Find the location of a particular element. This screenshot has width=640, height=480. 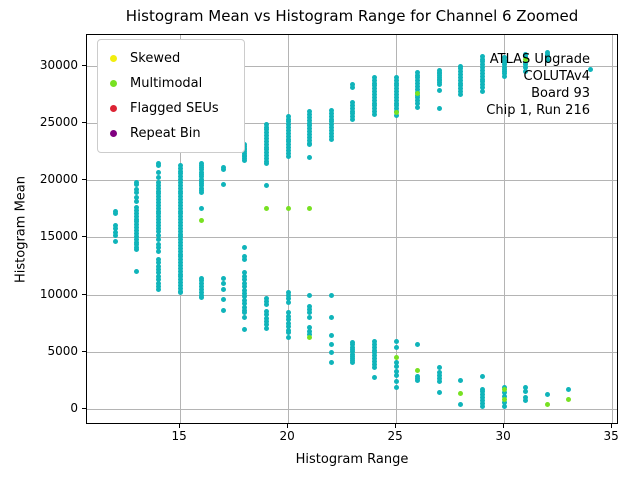

x-tick is located at coordinates (504, 426).